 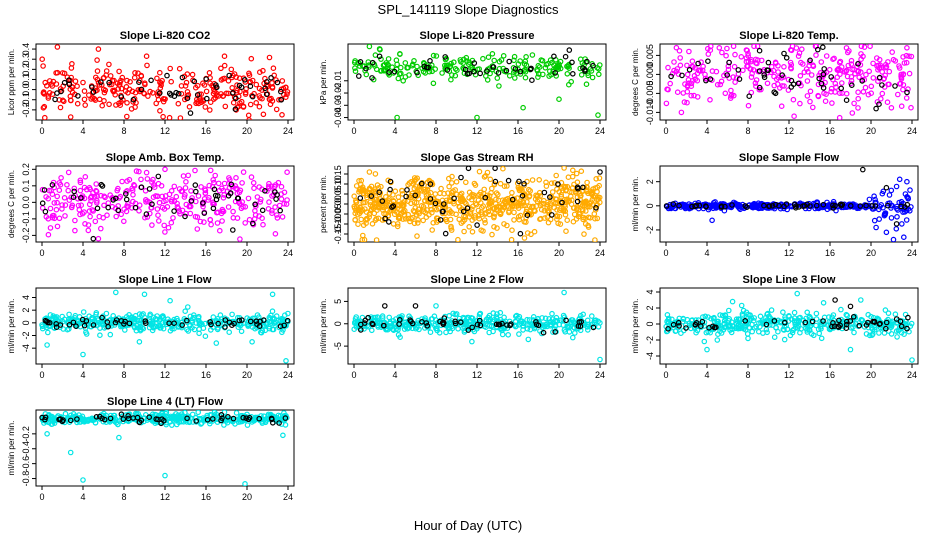 What do you see at coordinates (477, 326) in the screenshot?
I see `points` at bounding box center [477, 326].